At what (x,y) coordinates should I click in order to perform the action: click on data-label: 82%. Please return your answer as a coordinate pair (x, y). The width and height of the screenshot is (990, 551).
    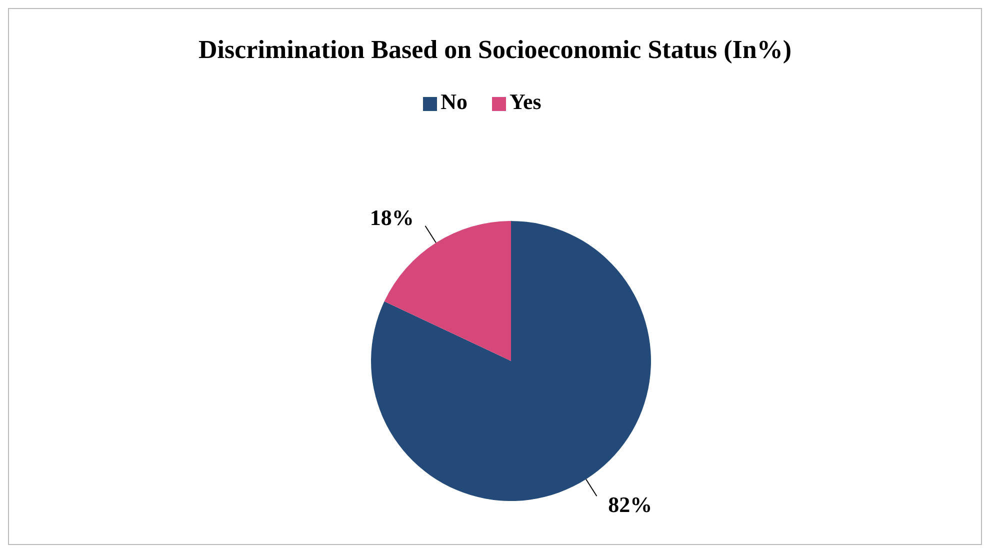
    Looking at the image, I should click on (630, 505).